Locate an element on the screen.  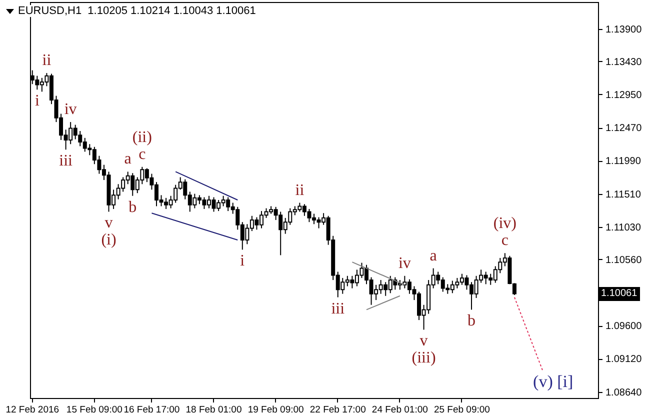
y-tick-label: 1.11030 is located at coordinates (624, 228).